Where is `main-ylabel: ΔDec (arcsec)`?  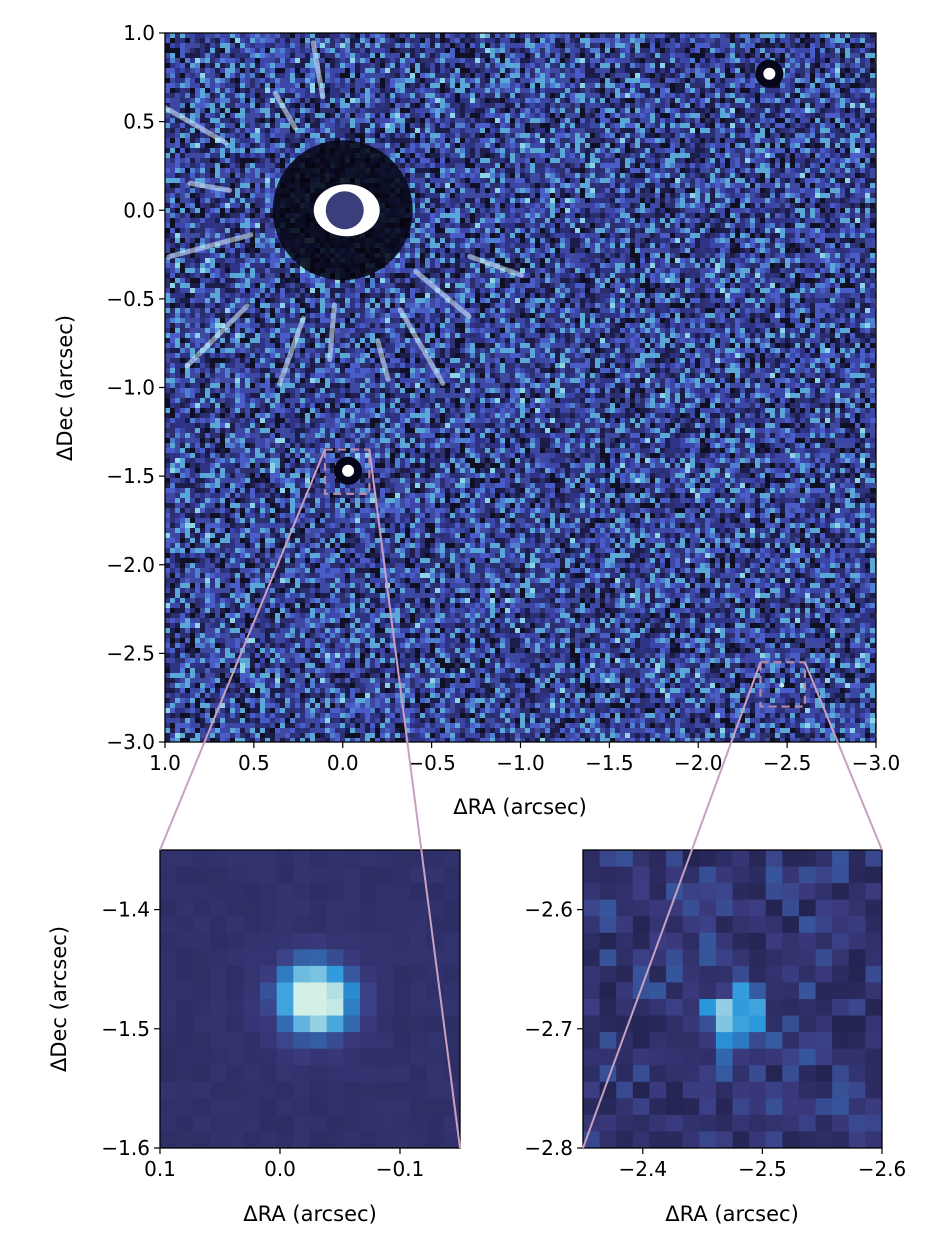 main-ylabel: ΔDec (arcsec) is located at coordinates (65, 388).